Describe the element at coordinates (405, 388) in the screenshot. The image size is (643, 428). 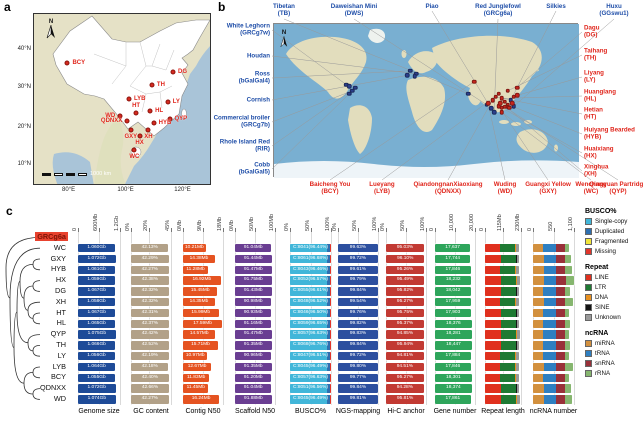
I see `bar-hic-QDNXX: 94.28%` at that location.